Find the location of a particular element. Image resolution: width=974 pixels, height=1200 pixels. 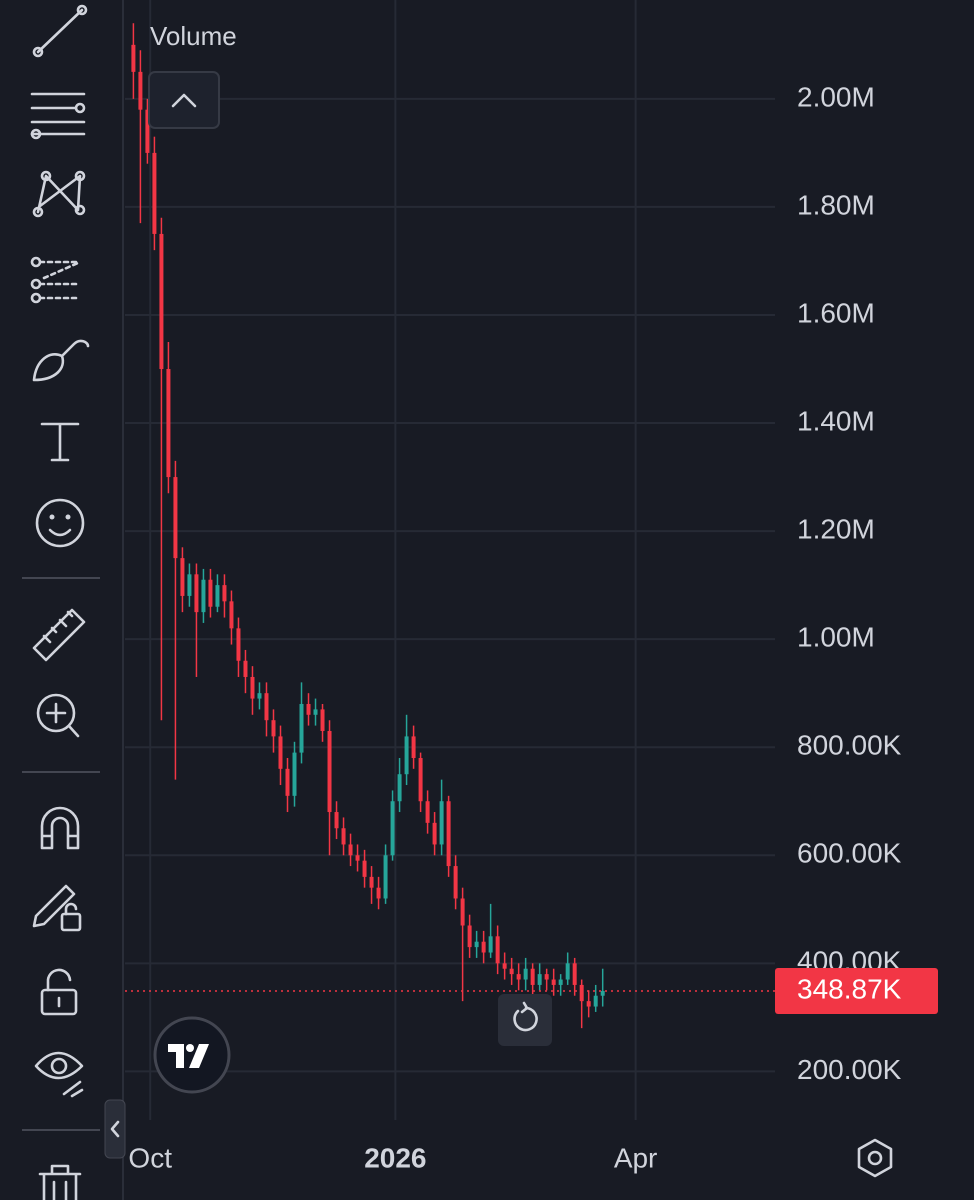

y-tick-label: 600.00K is located at coordinates (849, 853).